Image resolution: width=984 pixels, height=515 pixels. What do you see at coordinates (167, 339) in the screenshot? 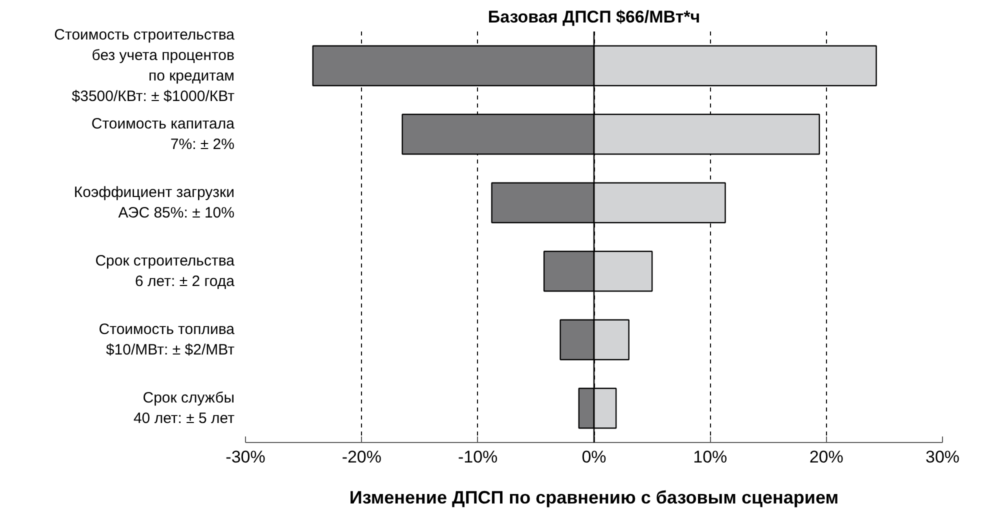
I see `y-tick-label: Стоимость топлива $10/МВт: ± $2/МВт` at bounding box center [167, 339].